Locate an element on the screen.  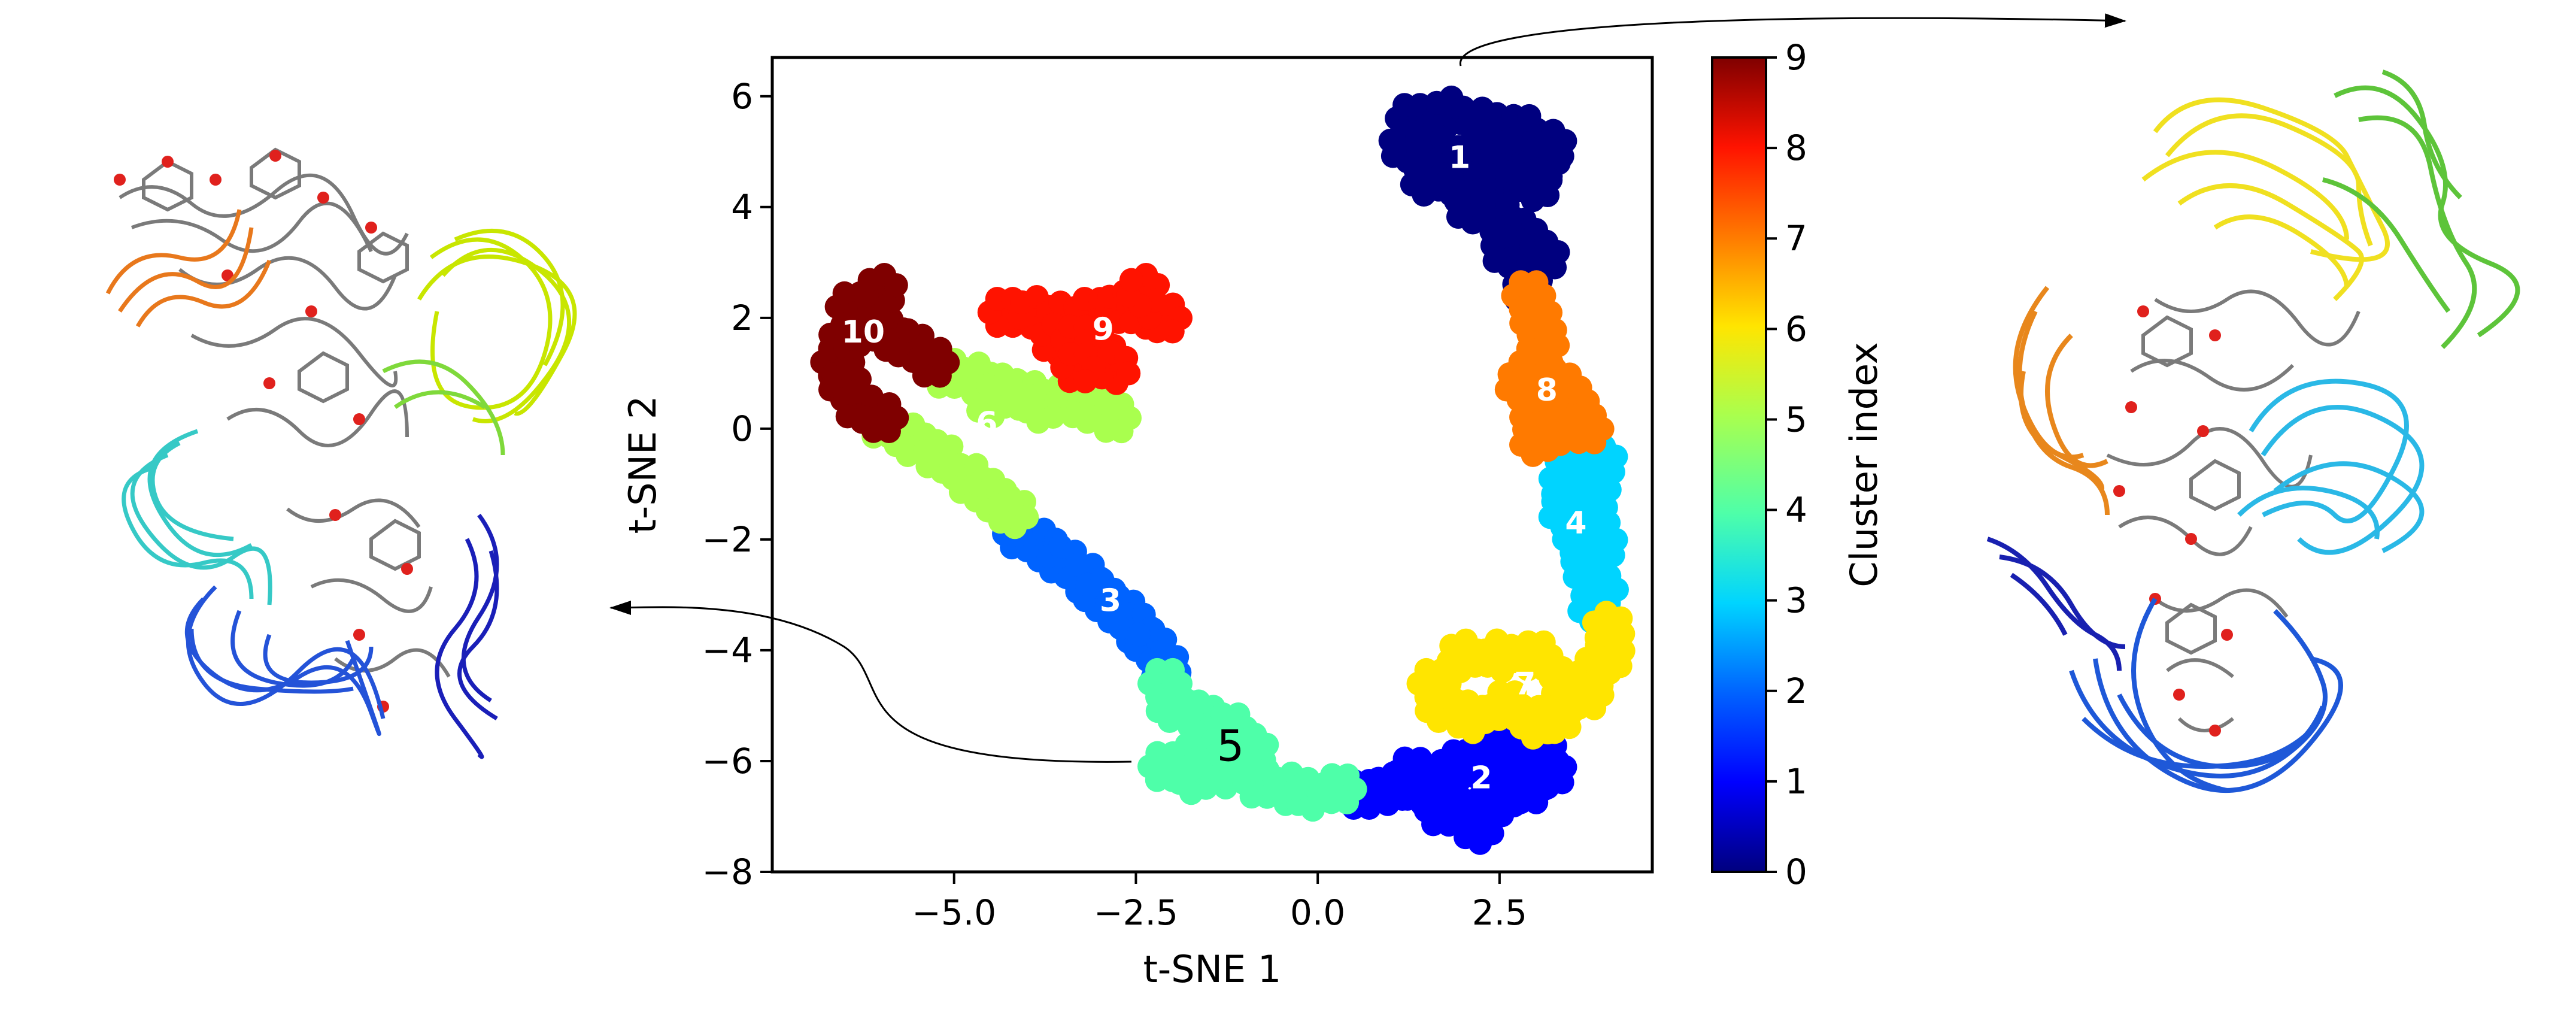
cluster-10-points is located at coordinates (885, 353).